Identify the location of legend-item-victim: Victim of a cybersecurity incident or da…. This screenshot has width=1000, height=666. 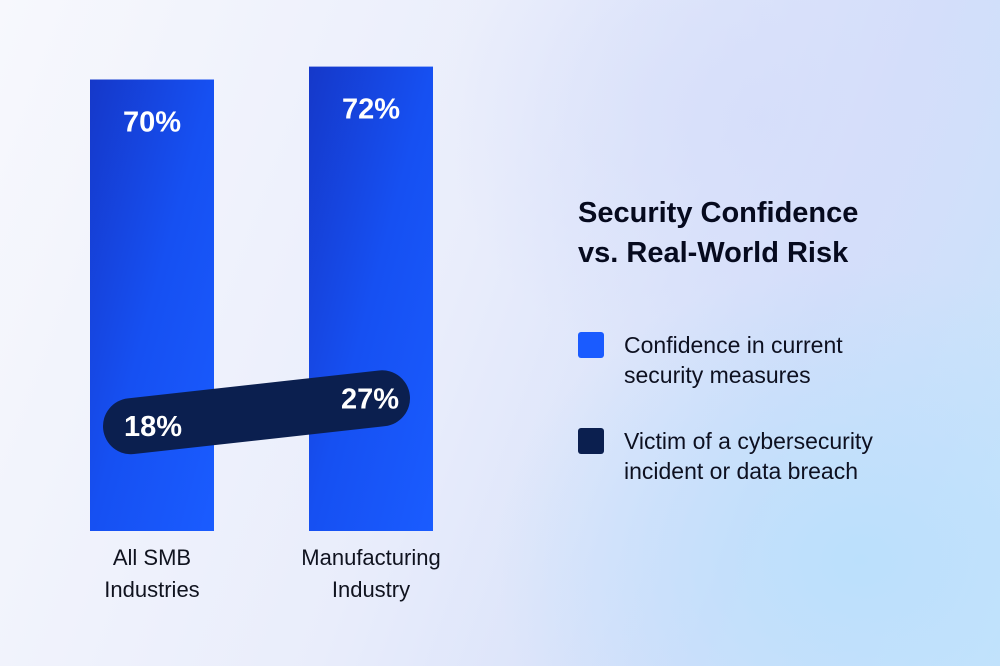
(758, 456).